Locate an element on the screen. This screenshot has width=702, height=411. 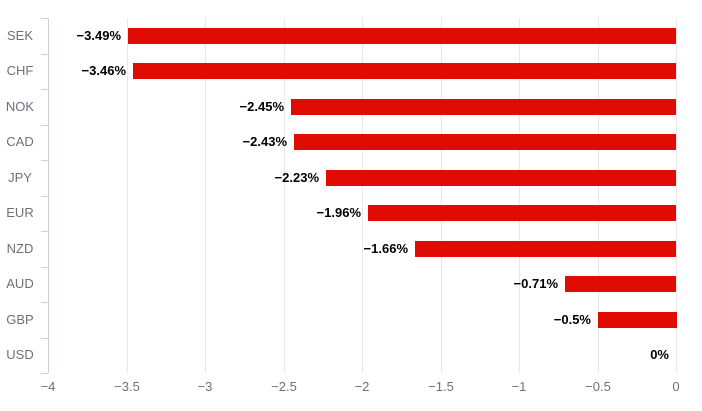
bar-eur is located at coordinates (522, 213).